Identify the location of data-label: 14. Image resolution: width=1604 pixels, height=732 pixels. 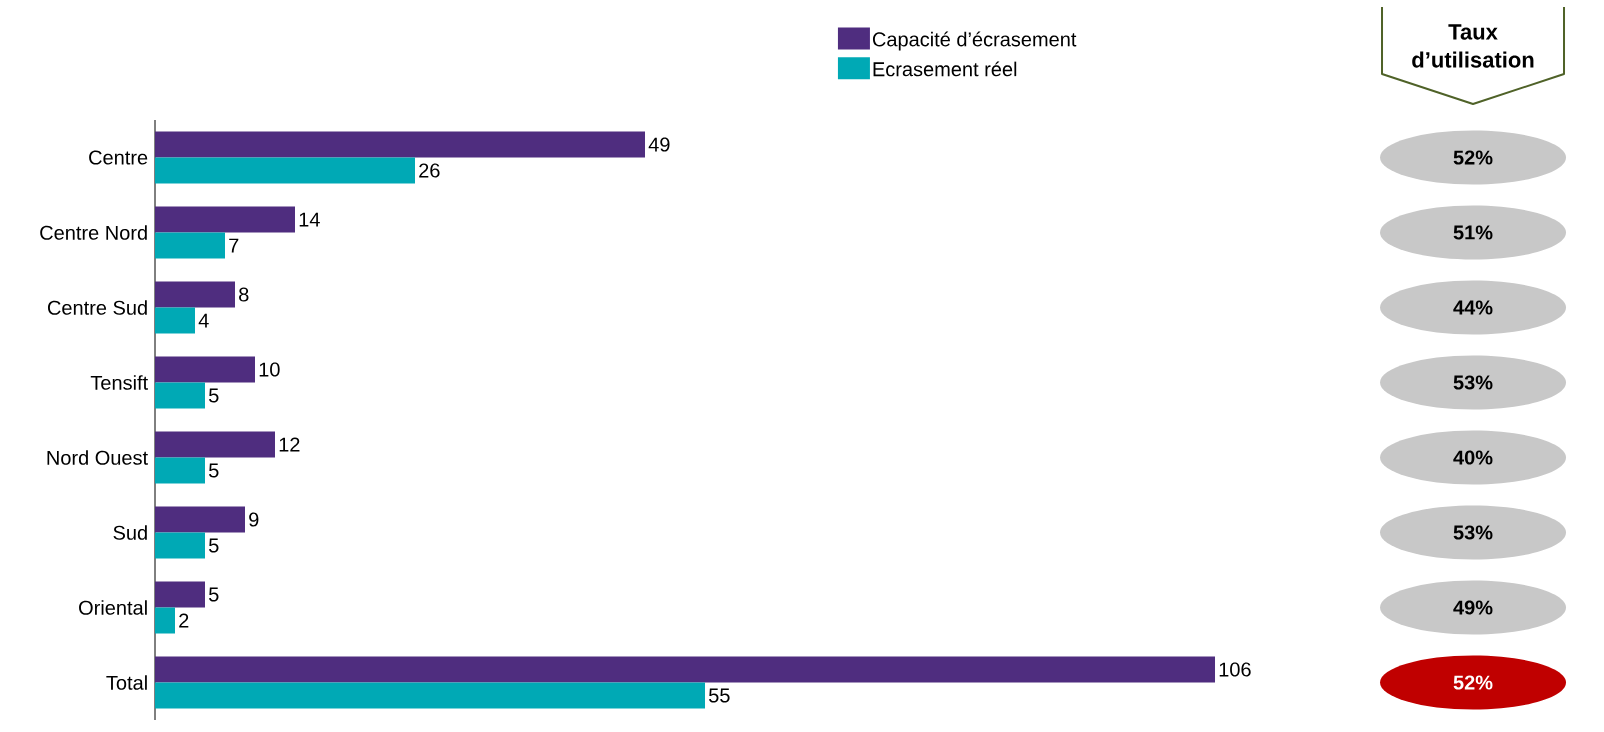
(309, 219).